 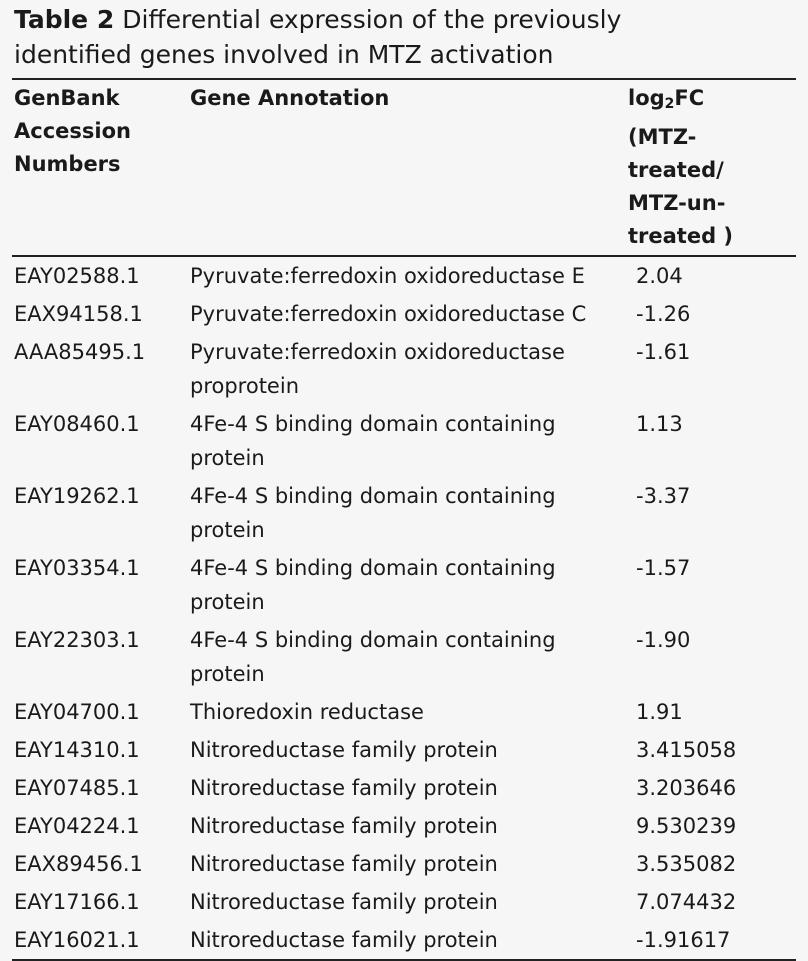 I want to click on accession-cell: EAY17166.1, so click(x=77, y=902).